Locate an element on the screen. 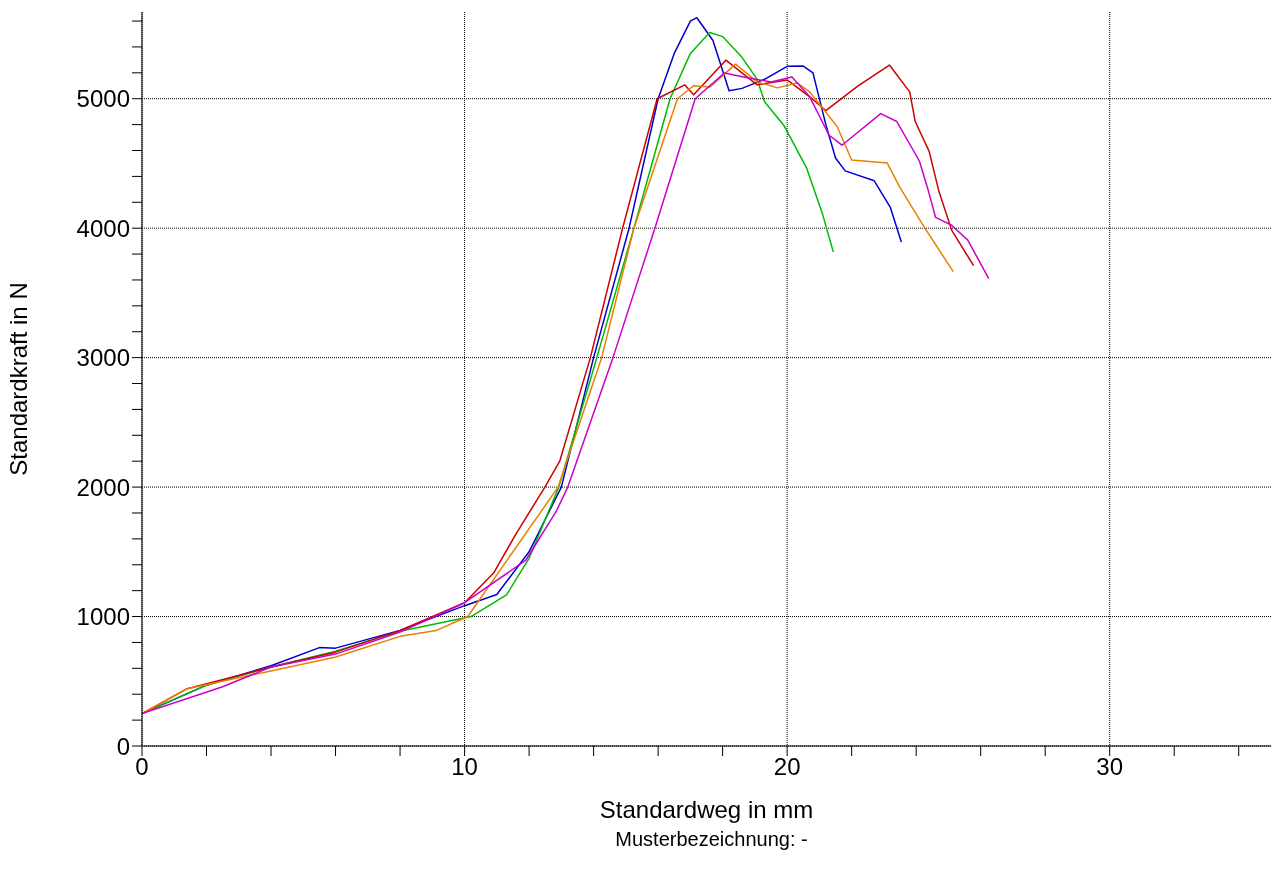  x-tick-label: 10 is located at coordinates (464, 767).